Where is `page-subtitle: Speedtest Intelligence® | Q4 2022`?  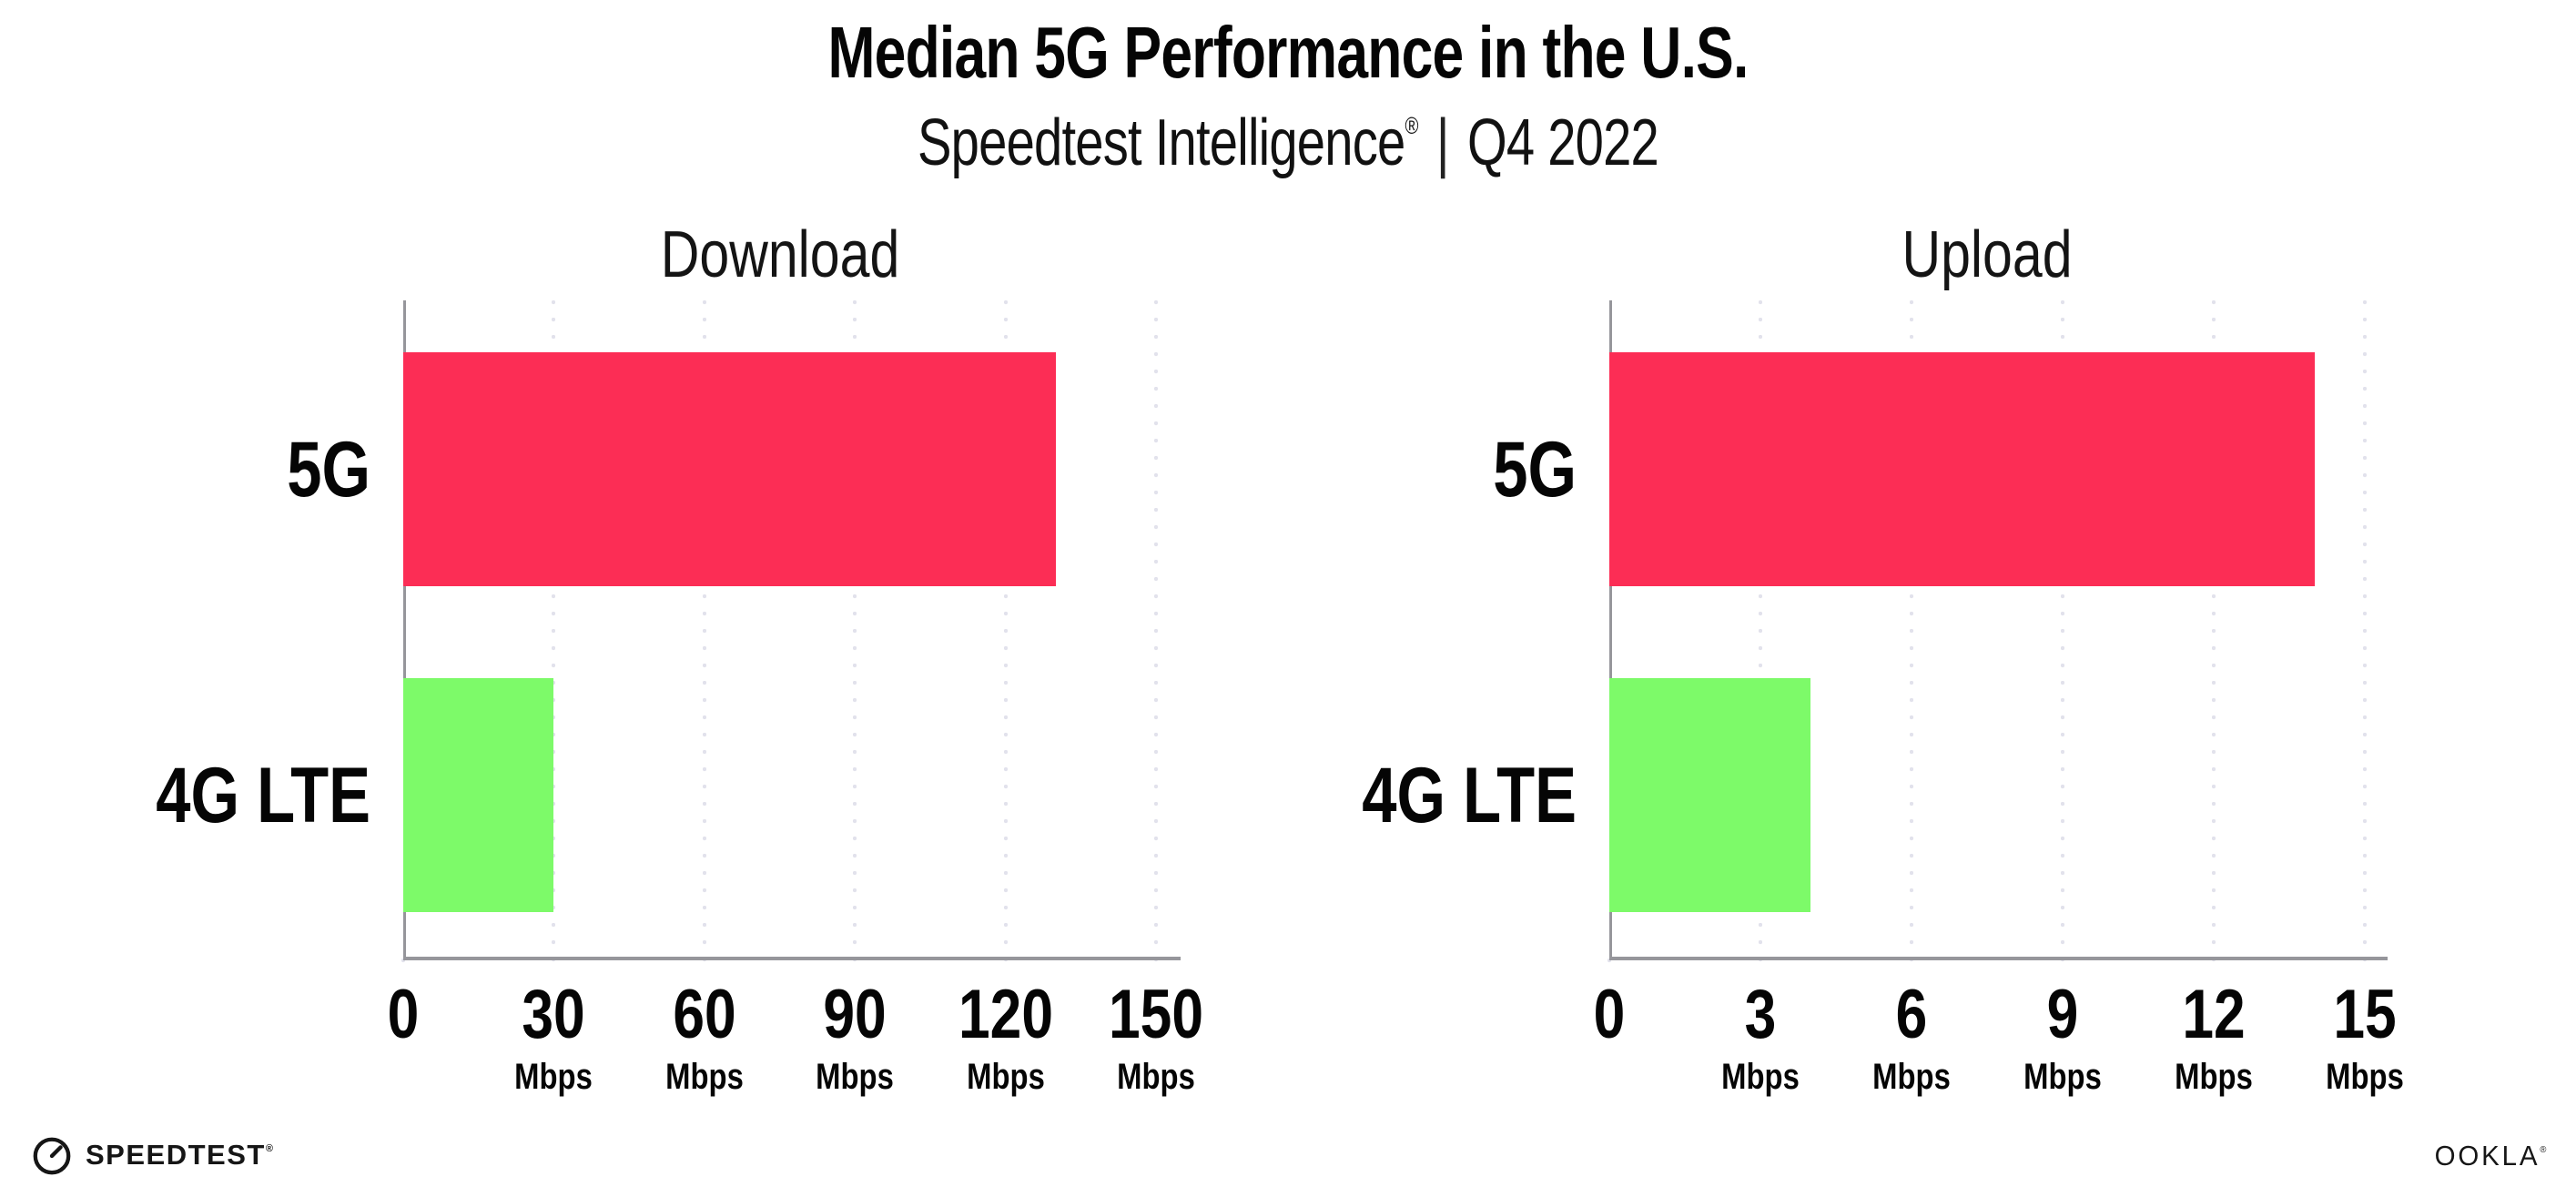 page-subtitle: Speedtest Intelligence® | Q4 2022 is located at coordinates (1288, 143).